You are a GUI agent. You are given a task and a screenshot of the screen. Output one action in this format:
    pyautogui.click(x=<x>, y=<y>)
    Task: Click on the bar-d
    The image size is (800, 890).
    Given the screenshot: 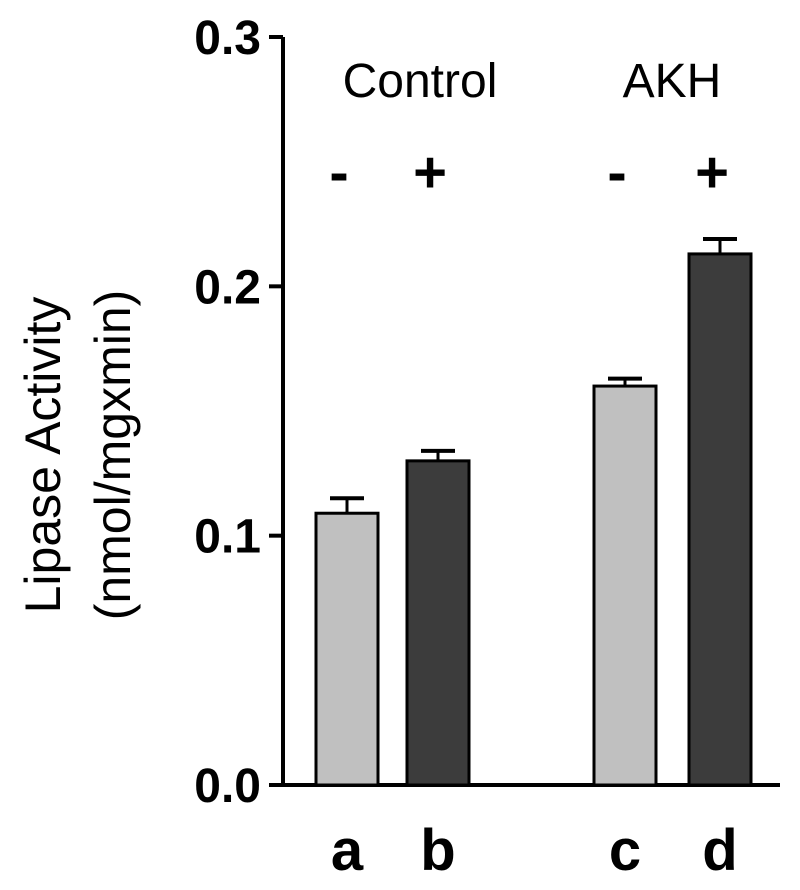 What is the action you would take?
    pyautogui.click(x=720, y=519)
    